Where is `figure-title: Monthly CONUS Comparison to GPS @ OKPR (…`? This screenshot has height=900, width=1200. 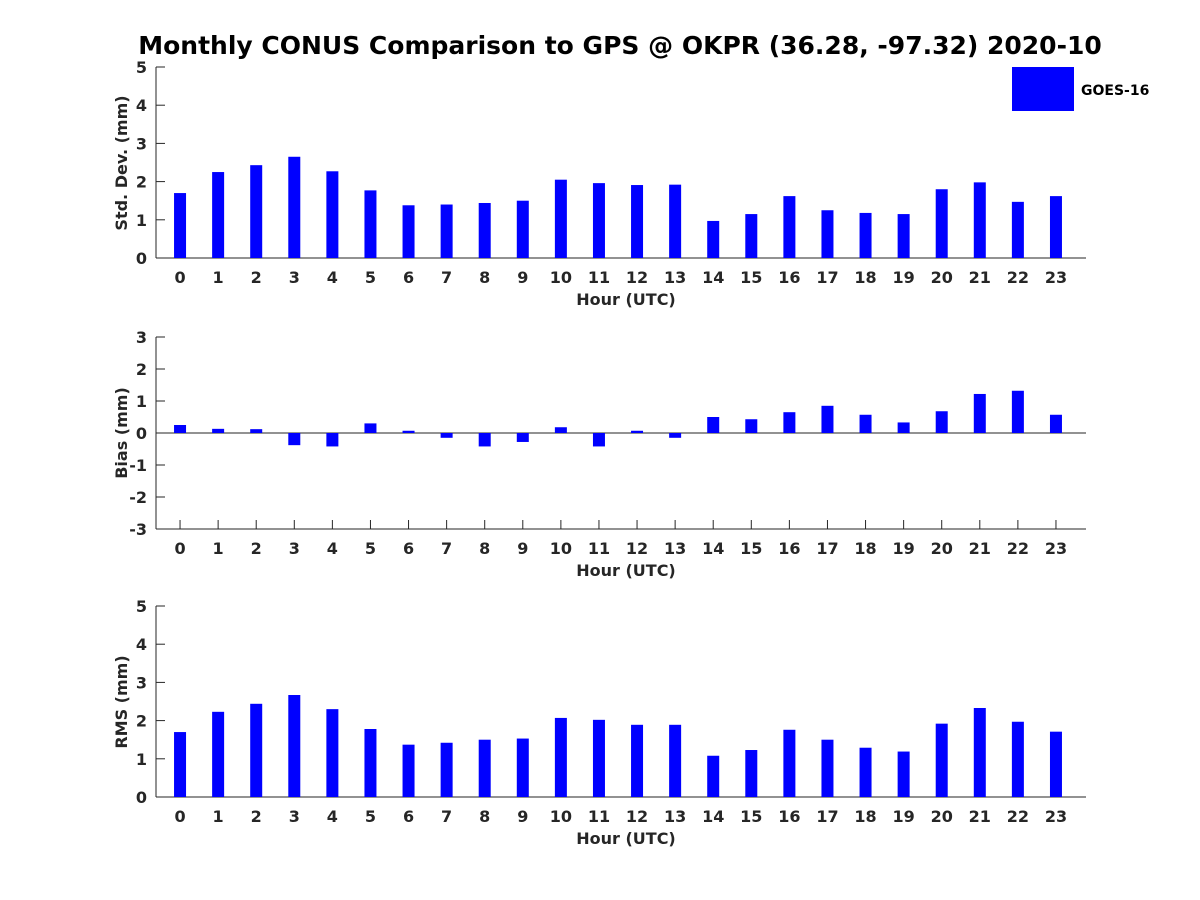
figure-title: Monthly CONUS Comparison to GPS @ OKPR (… is located at coordinates (620, 45).